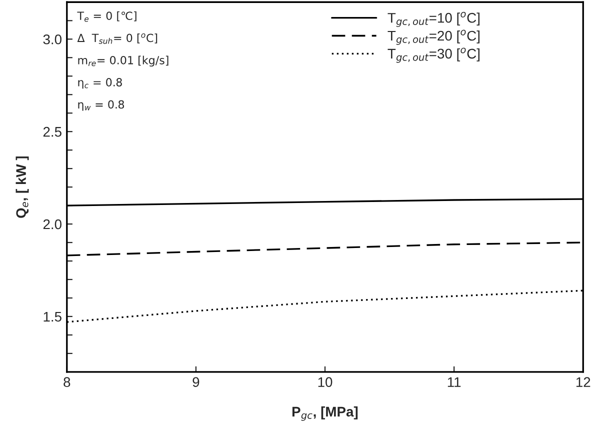  What do you see at coordinates (52, 39) in the screenshot?
I see `y-tick-label: 3.0` at bounding box center [52, 39].